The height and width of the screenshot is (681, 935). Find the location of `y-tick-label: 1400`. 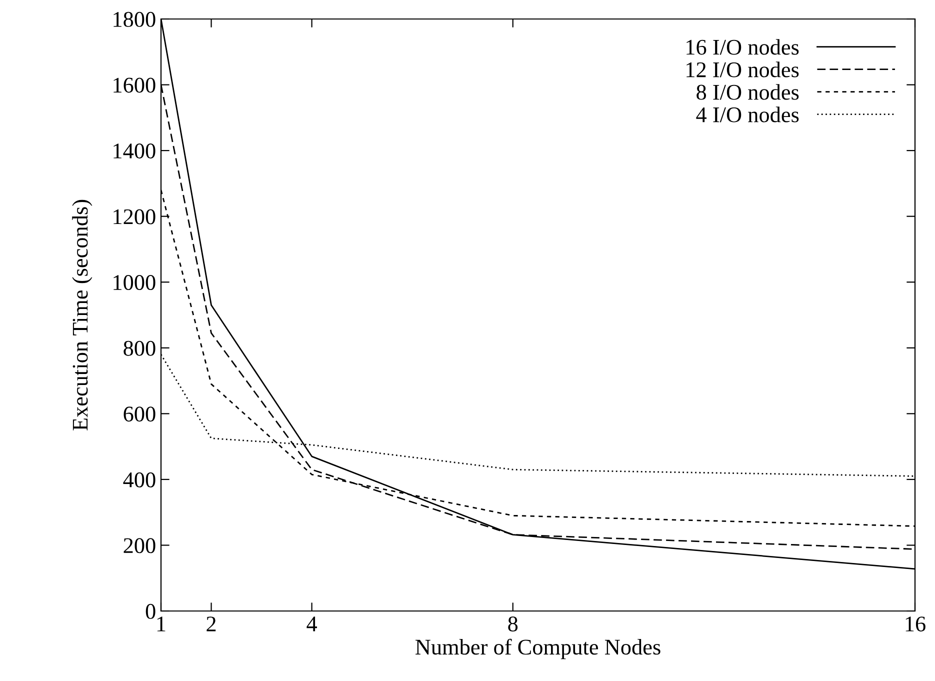

y-tick-label: 1400 is located at coordinates (135, 150).